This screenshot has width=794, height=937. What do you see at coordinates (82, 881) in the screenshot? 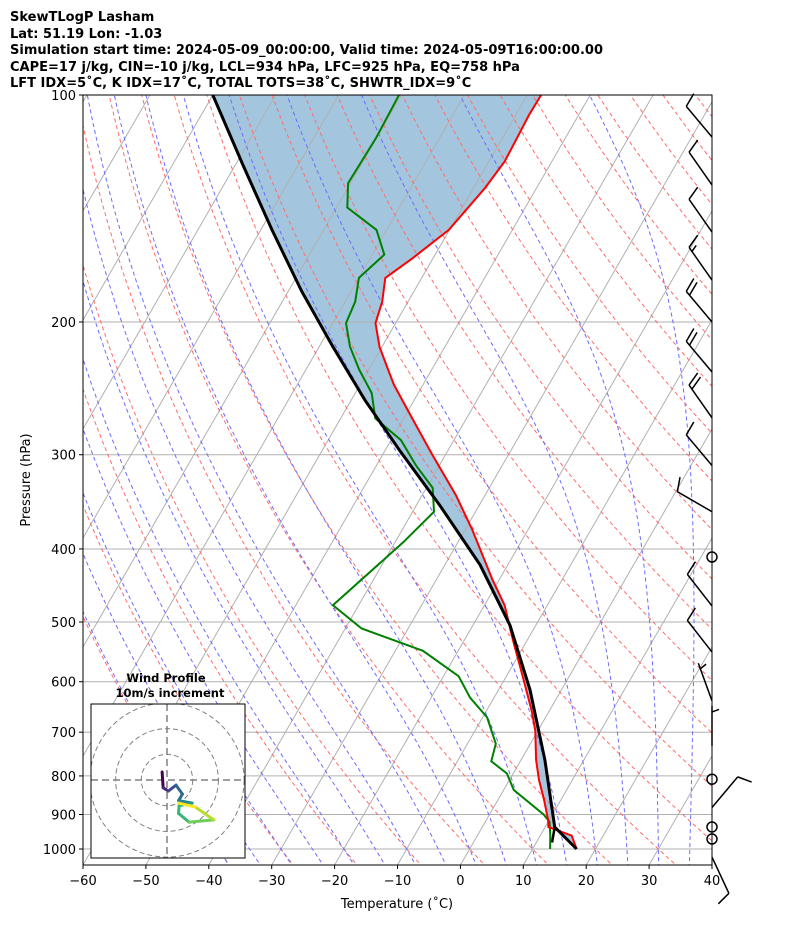
I see `x-tick-label: −60` at bounding box center [82, 881].